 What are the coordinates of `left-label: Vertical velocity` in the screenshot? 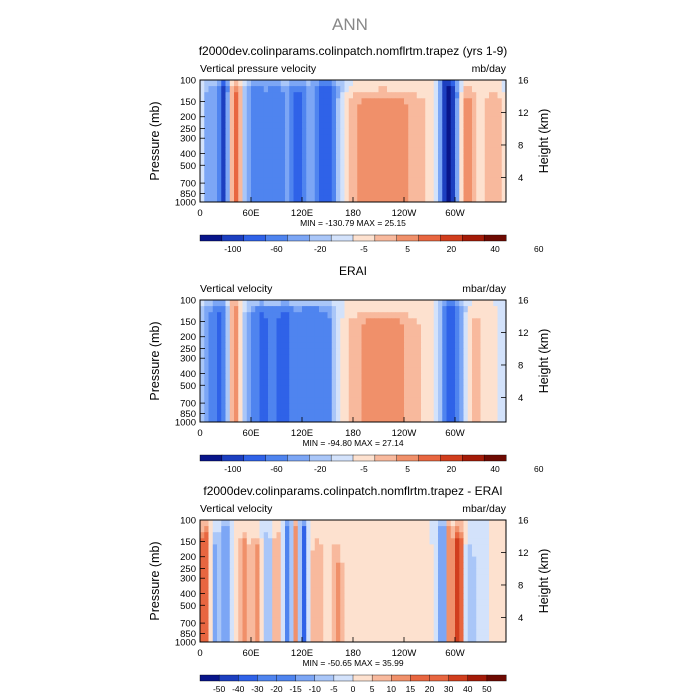 It's located at (236, 289).